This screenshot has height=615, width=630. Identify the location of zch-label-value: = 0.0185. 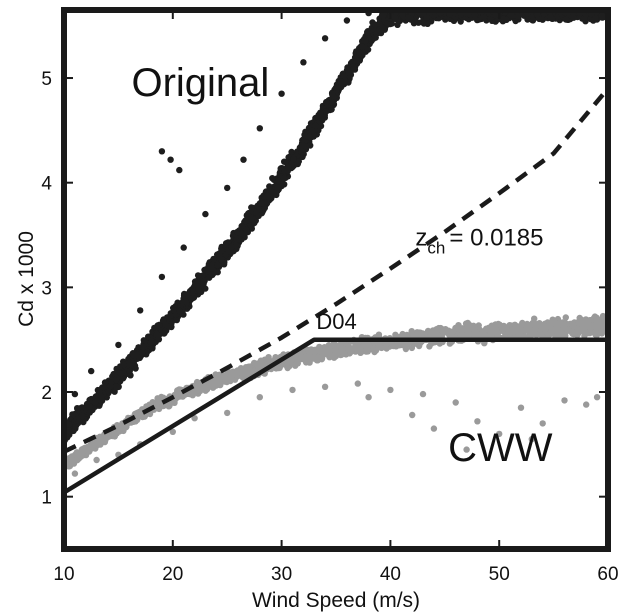
(496, 237).